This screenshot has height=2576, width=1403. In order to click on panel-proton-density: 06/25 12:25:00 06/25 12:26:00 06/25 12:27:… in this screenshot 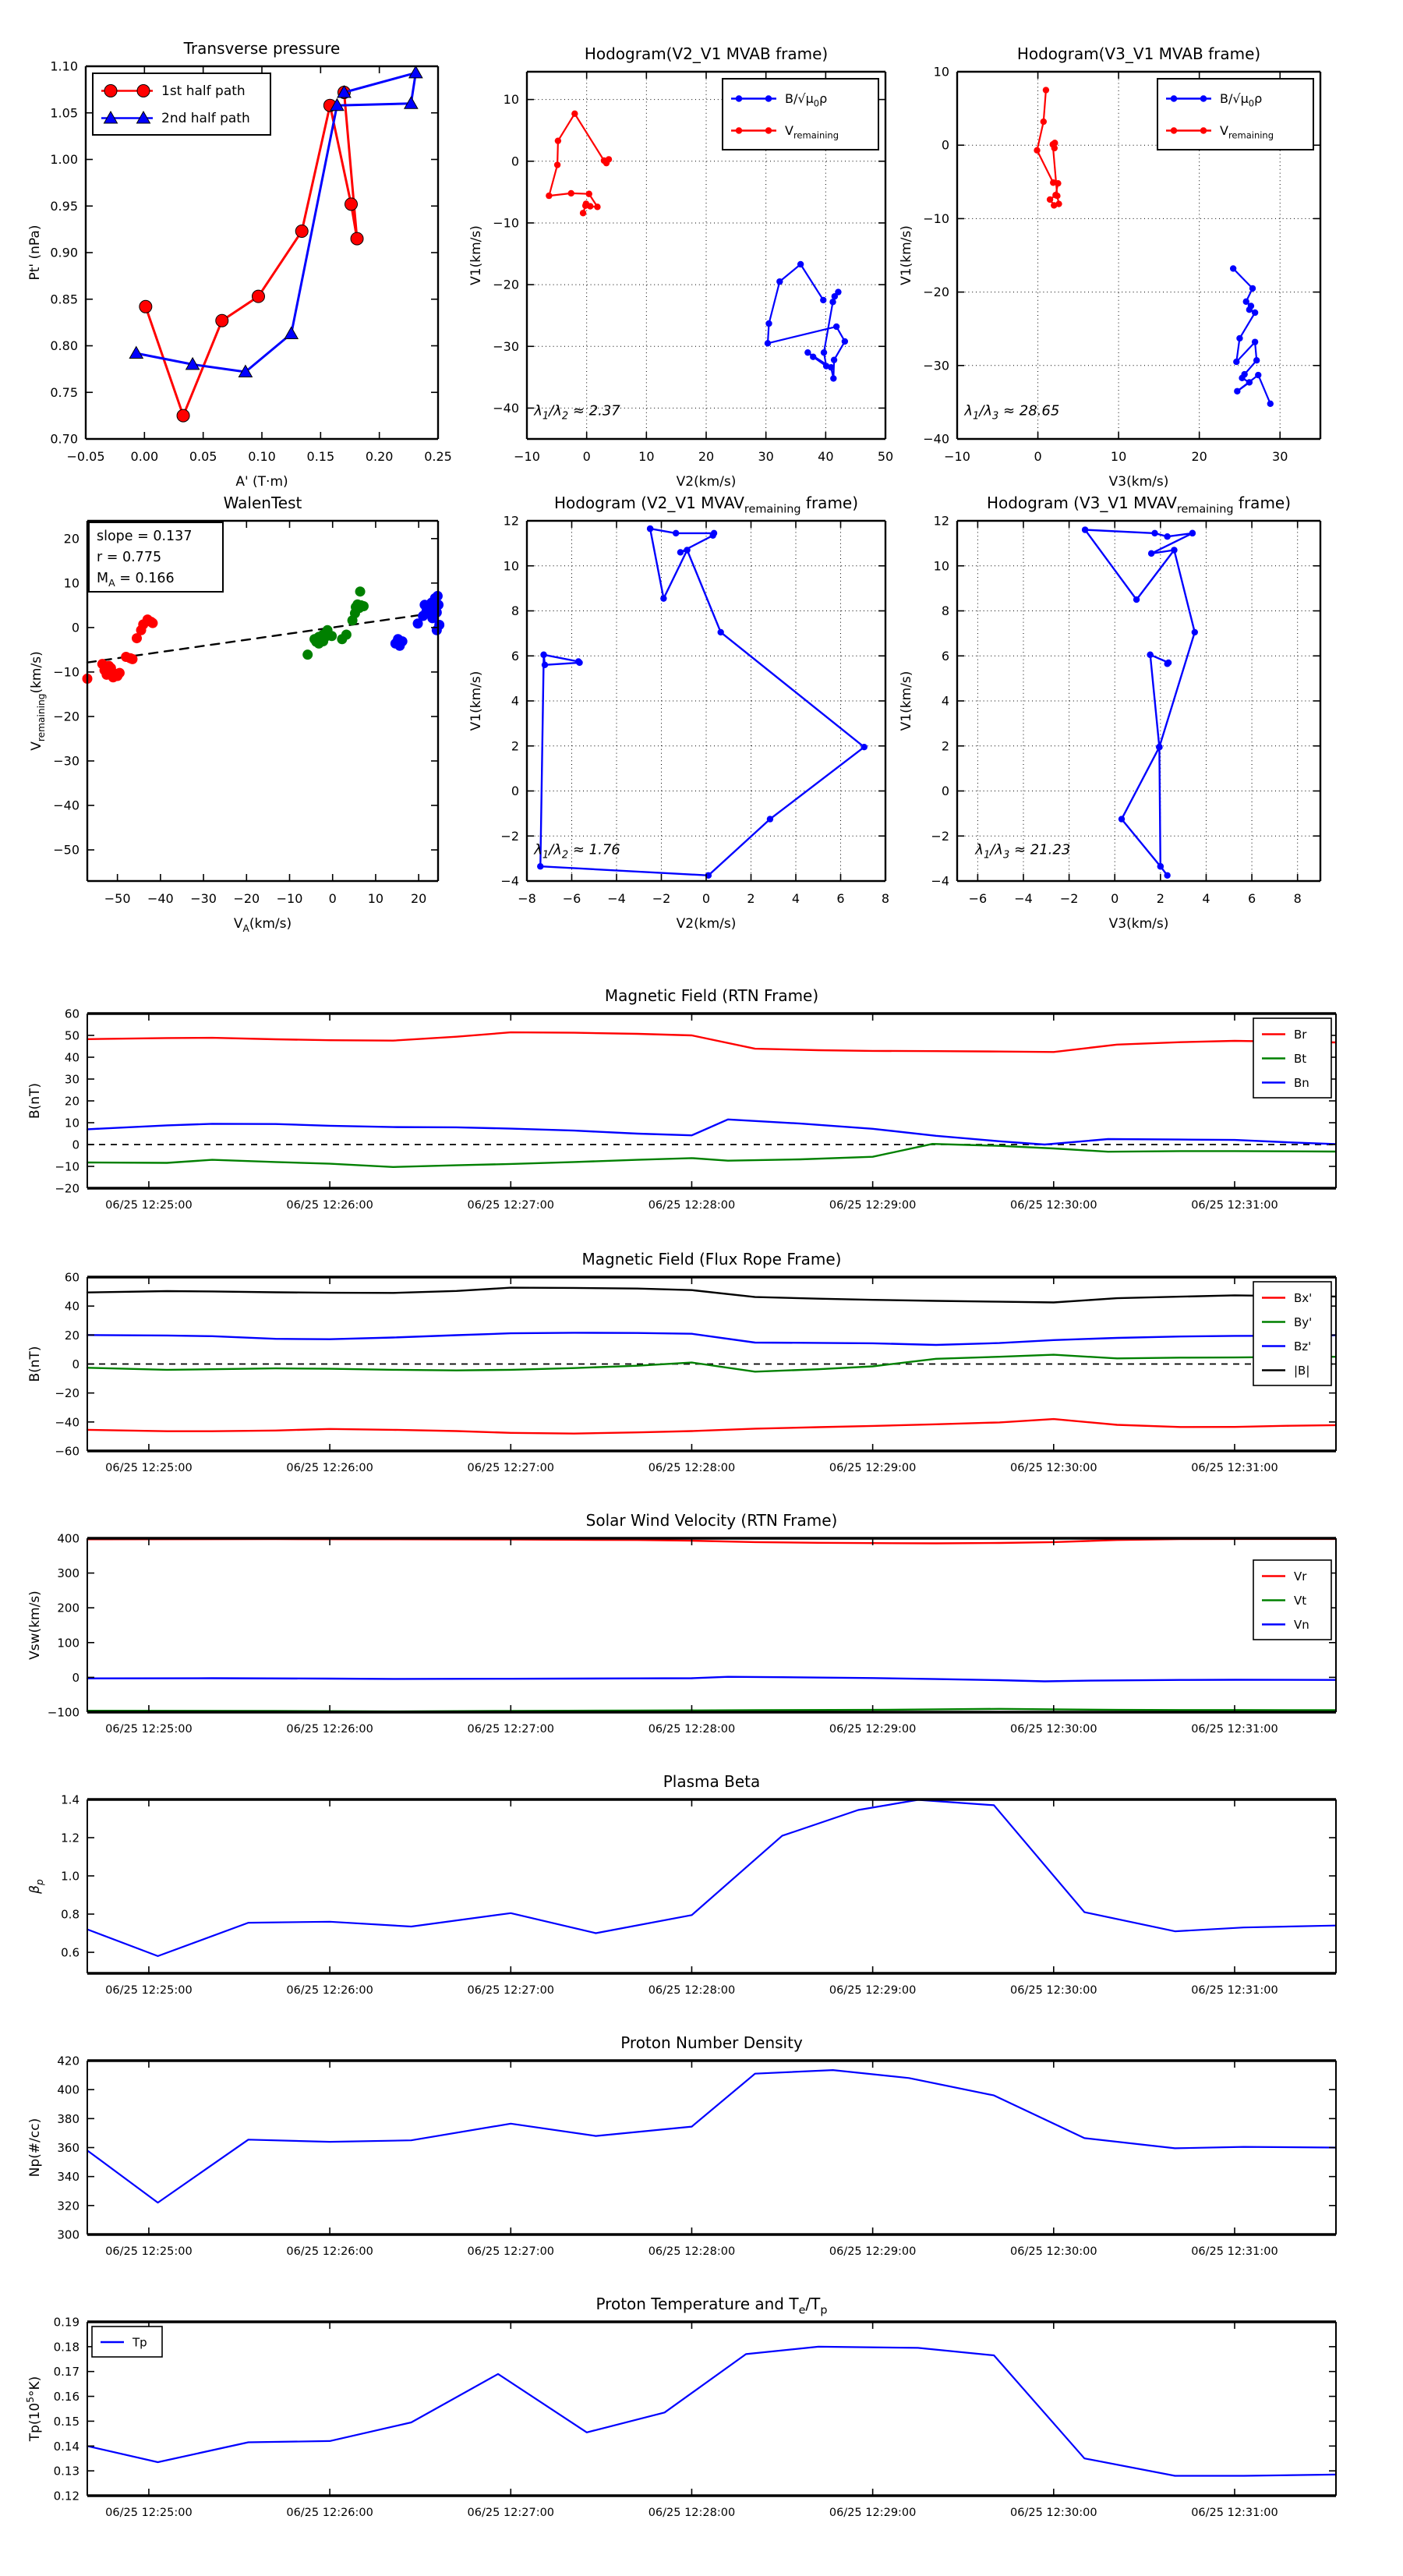, I will do `click(682, 2145)`.